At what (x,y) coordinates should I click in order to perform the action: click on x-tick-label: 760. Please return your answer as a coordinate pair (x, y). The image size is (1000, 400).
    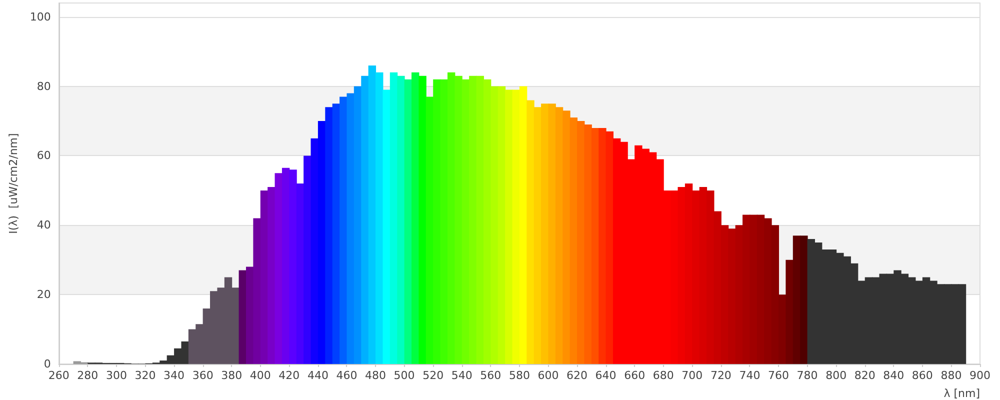
    Looking at the image, I should click on (779, 375).